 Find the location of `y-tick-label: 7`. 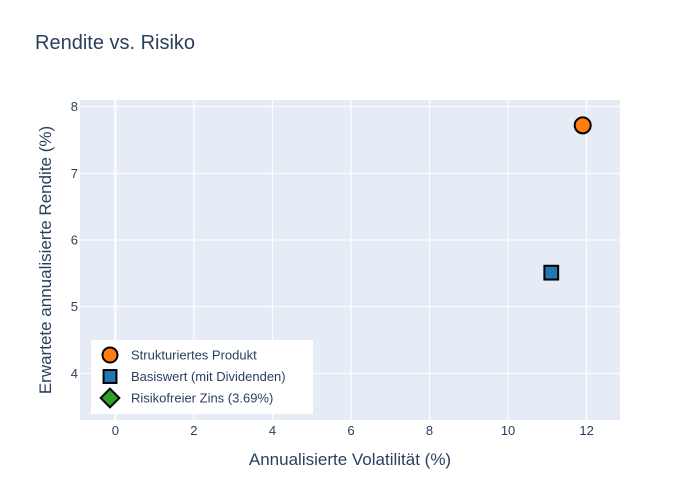

y-tick-label: 7 is located at coordinates (74, 173).